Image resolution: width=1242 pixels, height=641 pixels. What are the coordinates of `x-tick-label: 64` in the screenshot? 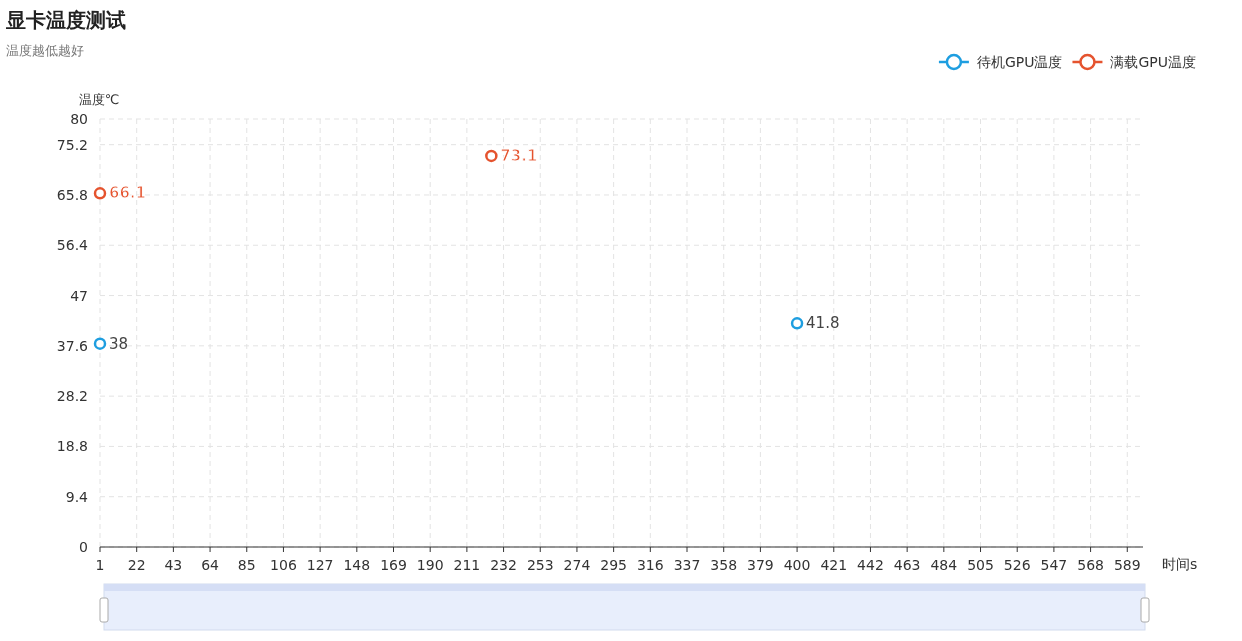 It's located at (210, 565).